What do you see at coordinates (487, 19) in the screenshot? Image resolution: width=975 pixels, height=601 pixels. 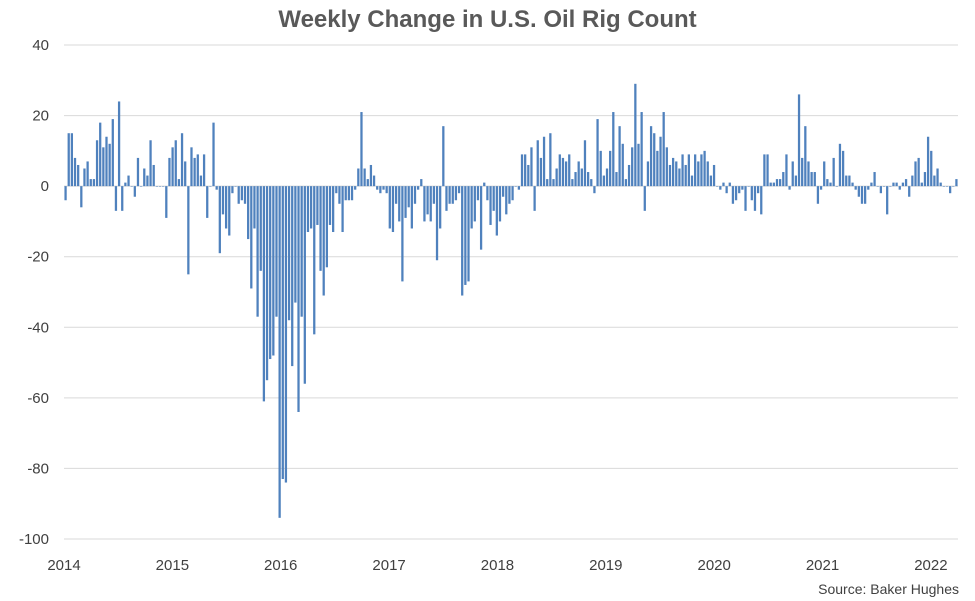 I see `chart-title: Weekly Change in U.S. Oil Rig Count` at bounding box center [487, 19].